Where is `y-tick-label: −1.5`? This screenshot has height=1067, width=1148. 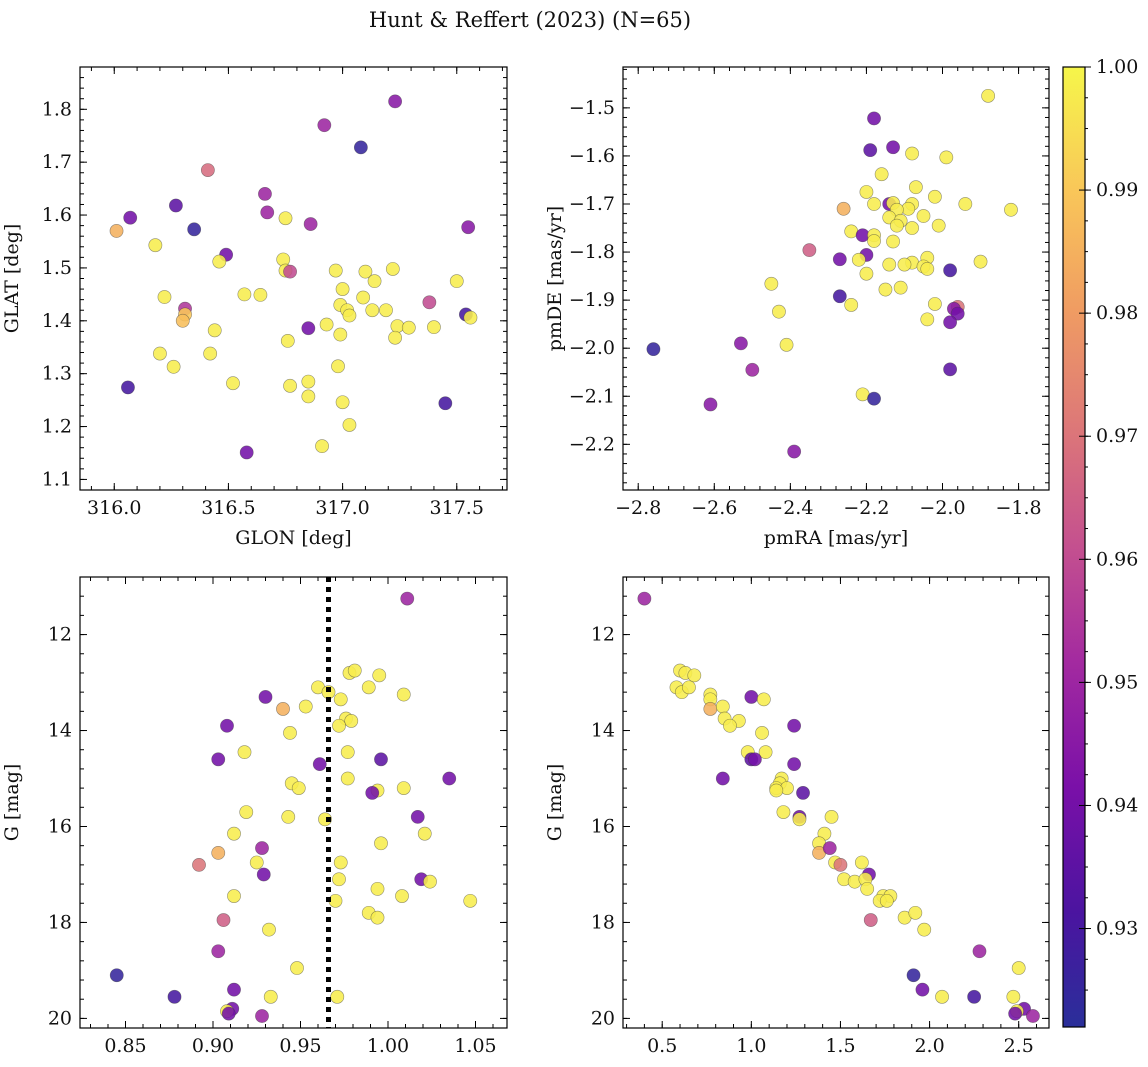
y-tick-label: −1.5 is located at coordinates (592, 108).